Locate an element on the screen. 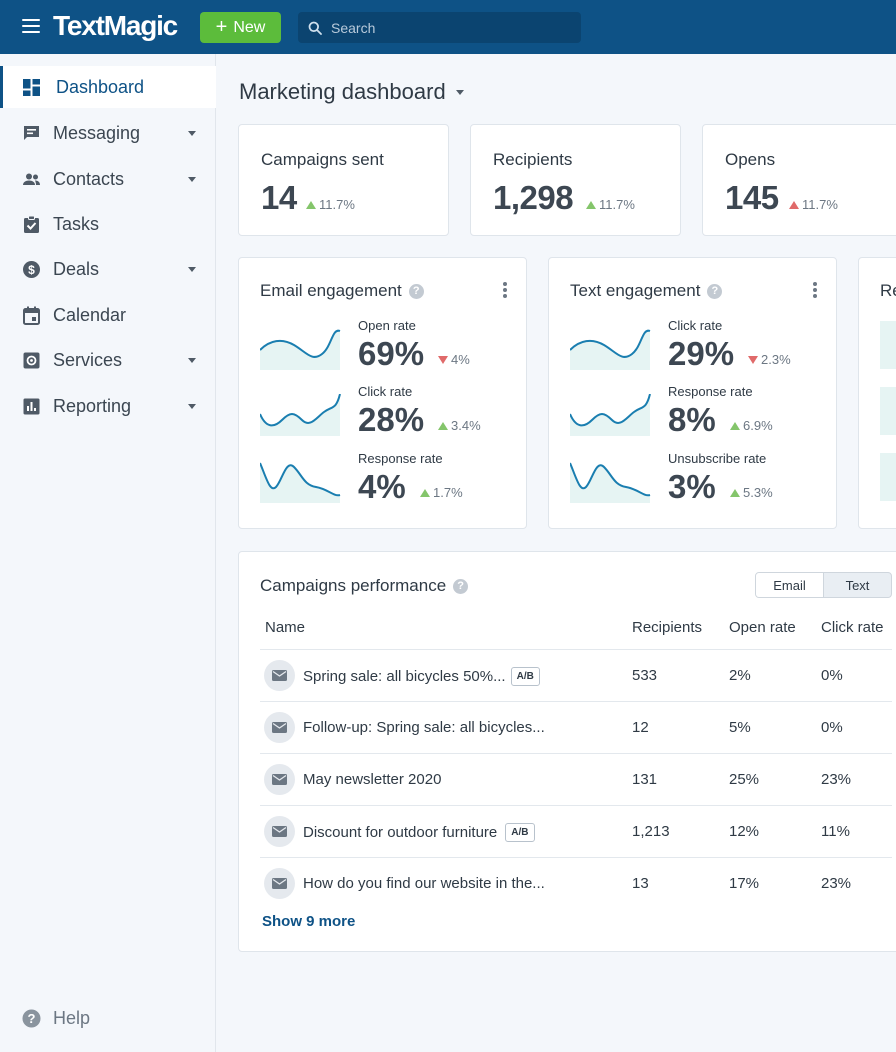  metric-delta-value: 6.9% is located at coordinates (758, 425).